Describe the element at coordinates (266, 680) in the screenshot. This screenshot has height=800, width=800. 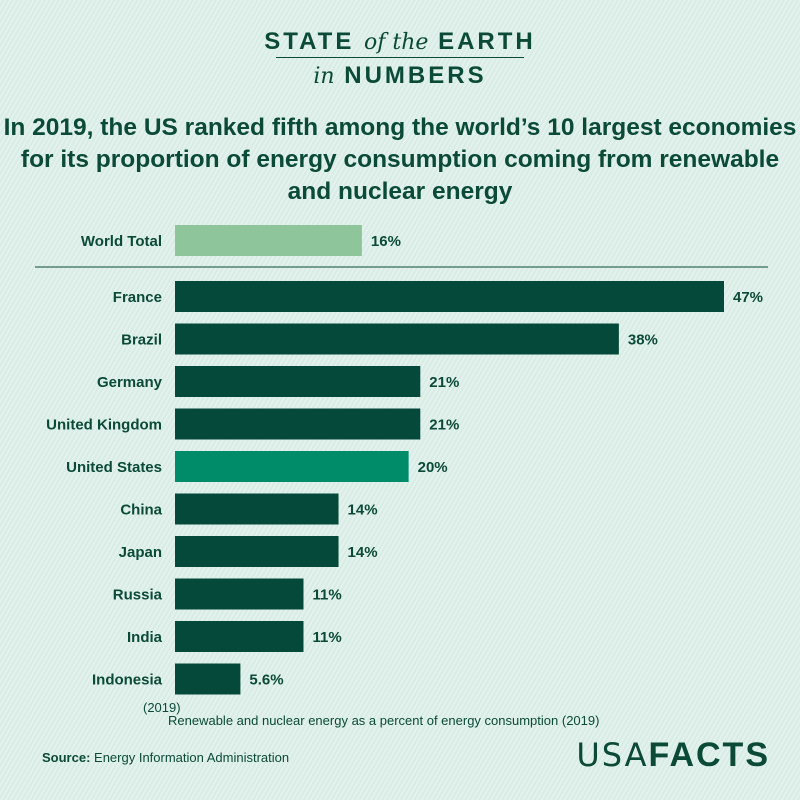
I see `data-label: 5.6%` at that location.